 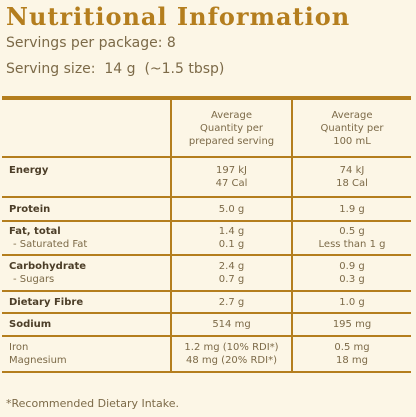 I want to click on row-label: Magnesium, so click(x=38, y=360).